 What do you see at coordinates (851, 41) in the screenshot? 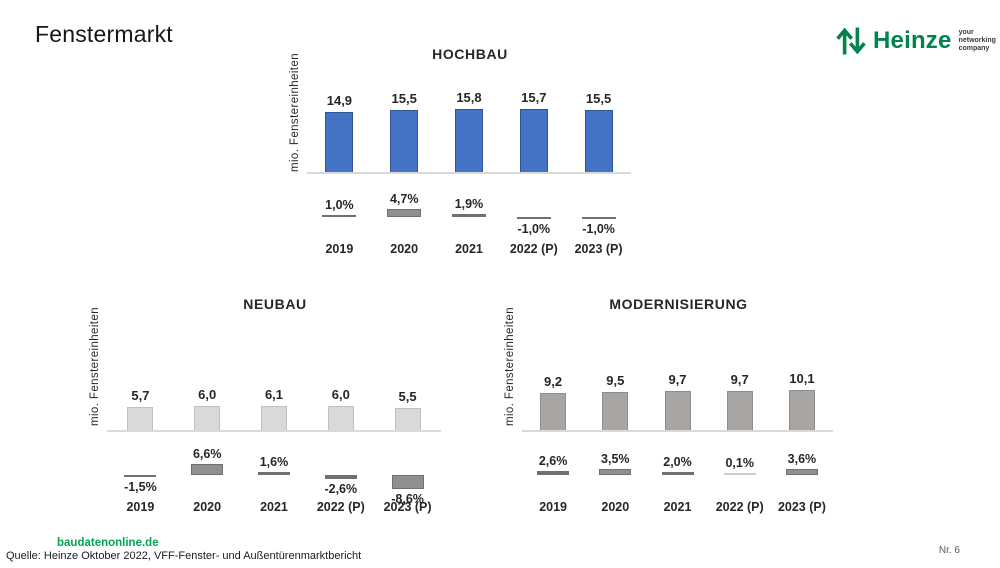
I see `heinze-arrows-icon` at bounding box center [851, 41].